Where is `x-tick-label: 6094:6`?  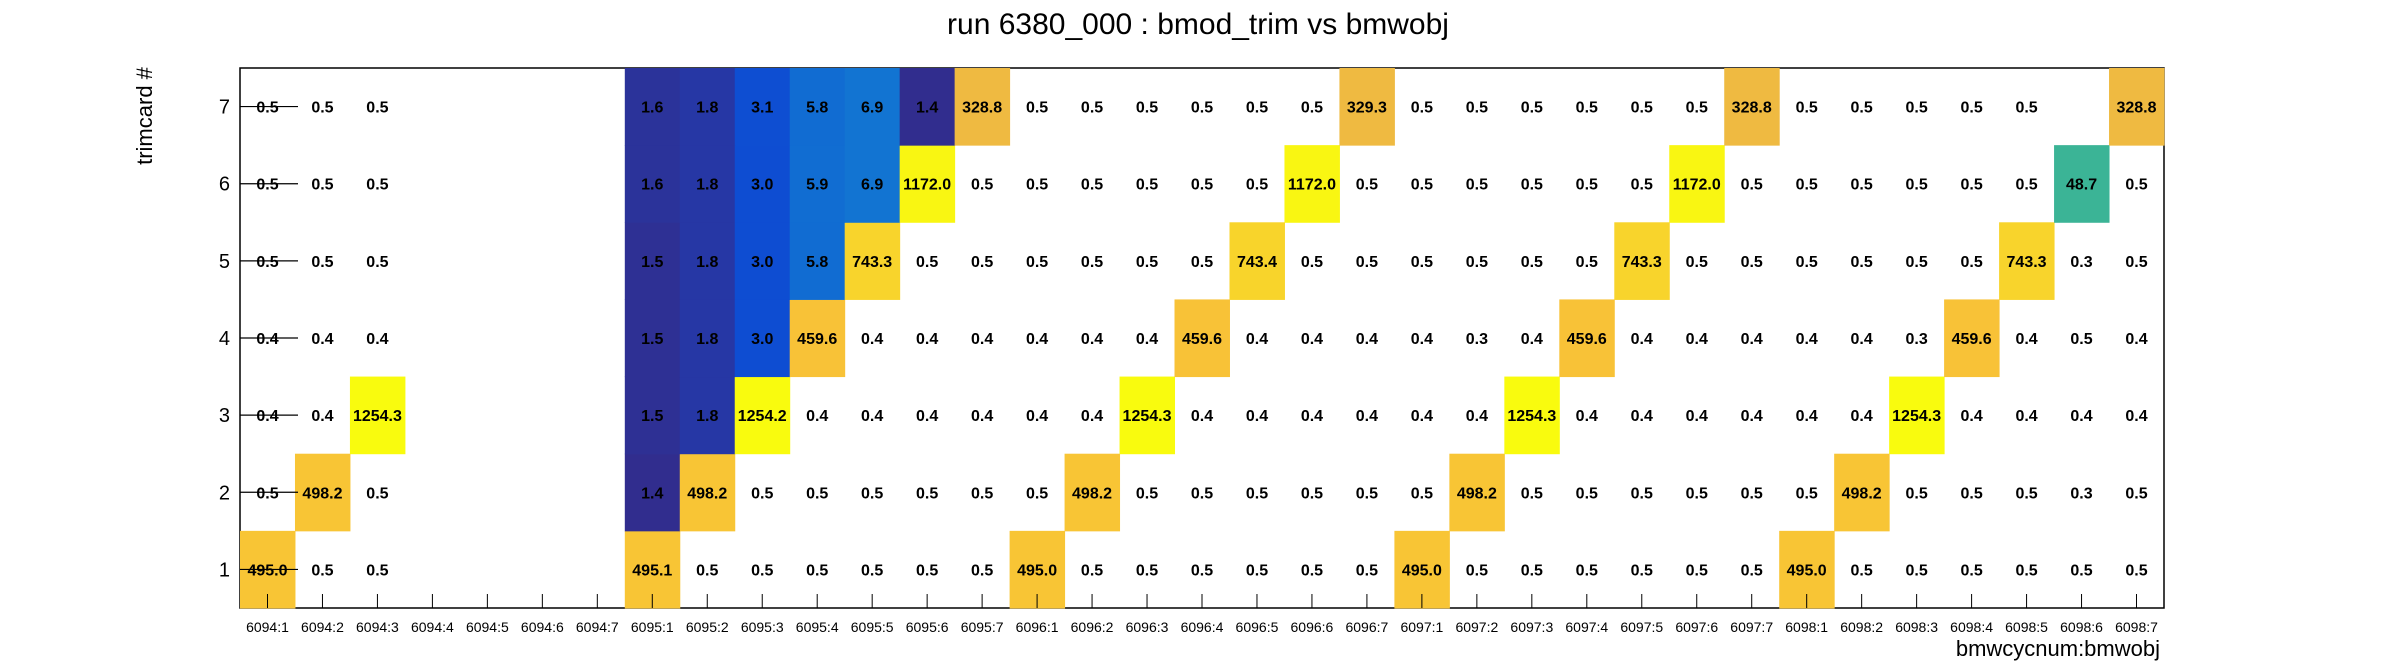 x-tick-label: 6094:6 is located at coordinates (542, 627).